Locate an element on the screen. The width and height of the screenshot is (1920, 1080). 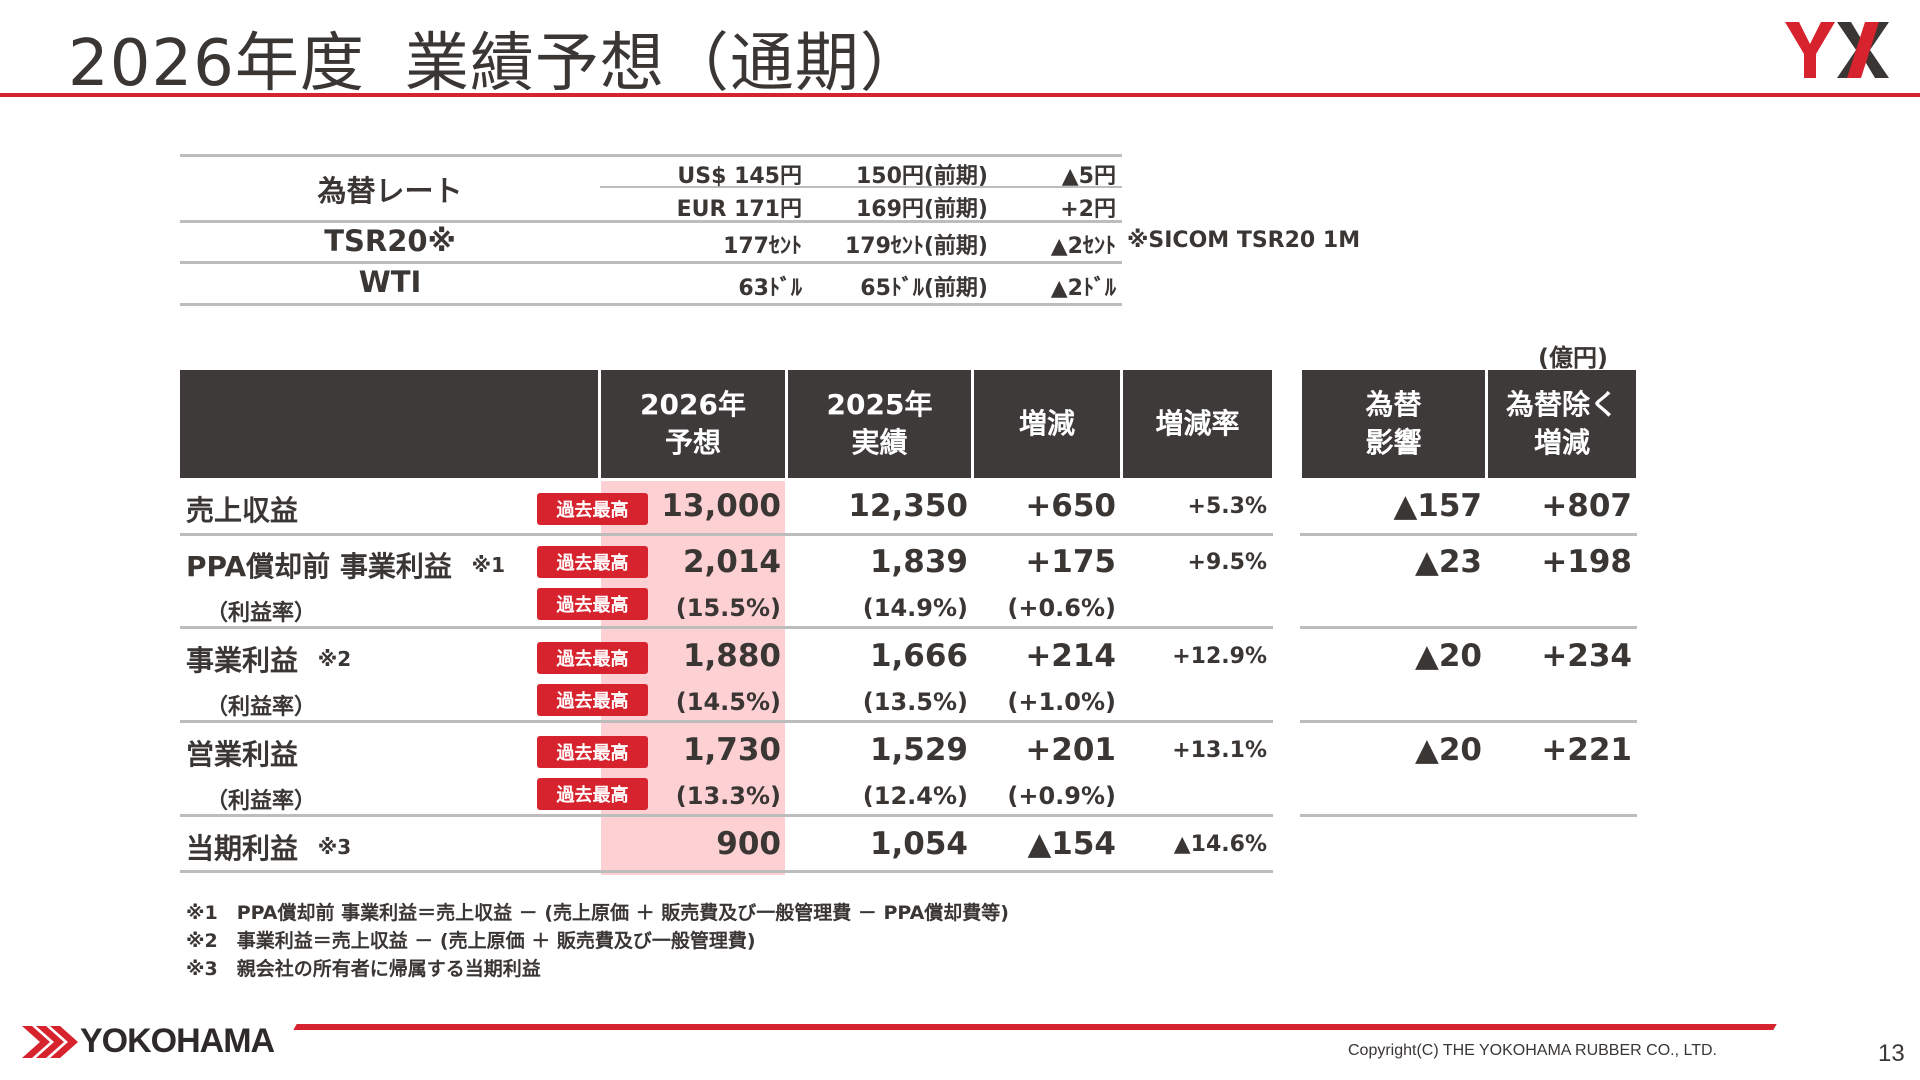
row-revenue-label: 売上収益 is located at coordinates (242, 510).